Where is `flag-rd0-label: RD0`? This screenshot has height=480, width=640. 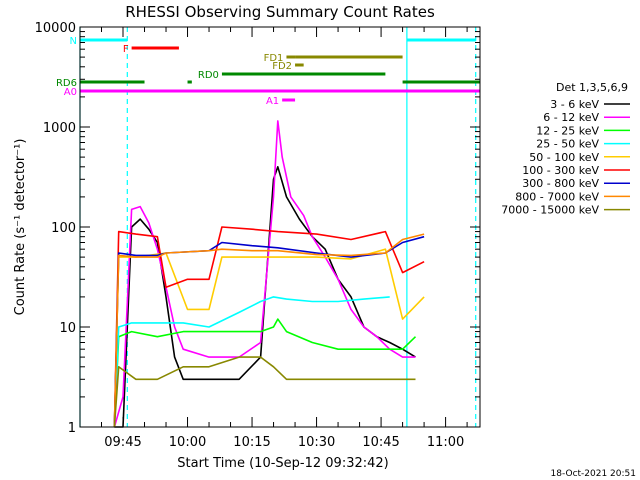 flag-rd0-label: RD0 is located at coordinates (208, 75).